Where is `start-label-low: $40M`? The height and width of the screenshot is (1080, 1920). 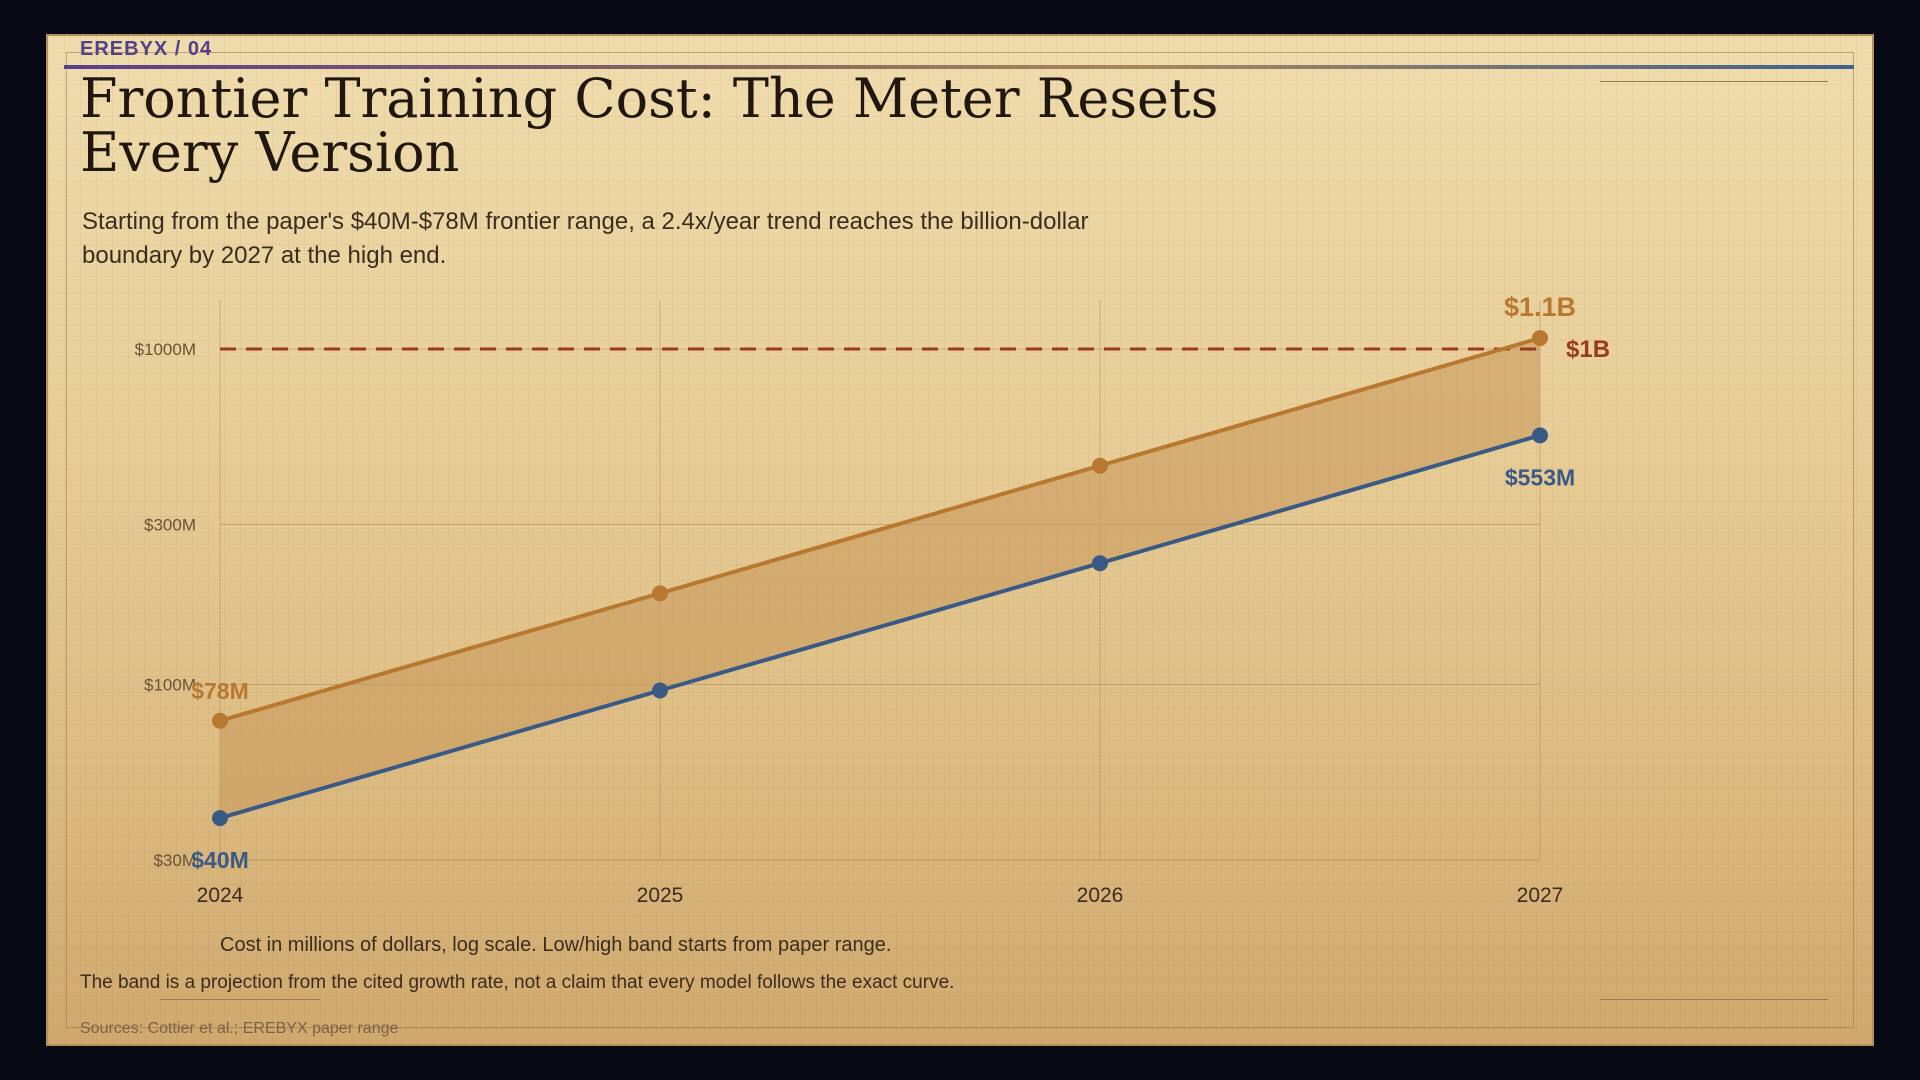 start-label-low: $40M is located at coordinates (220, 860).